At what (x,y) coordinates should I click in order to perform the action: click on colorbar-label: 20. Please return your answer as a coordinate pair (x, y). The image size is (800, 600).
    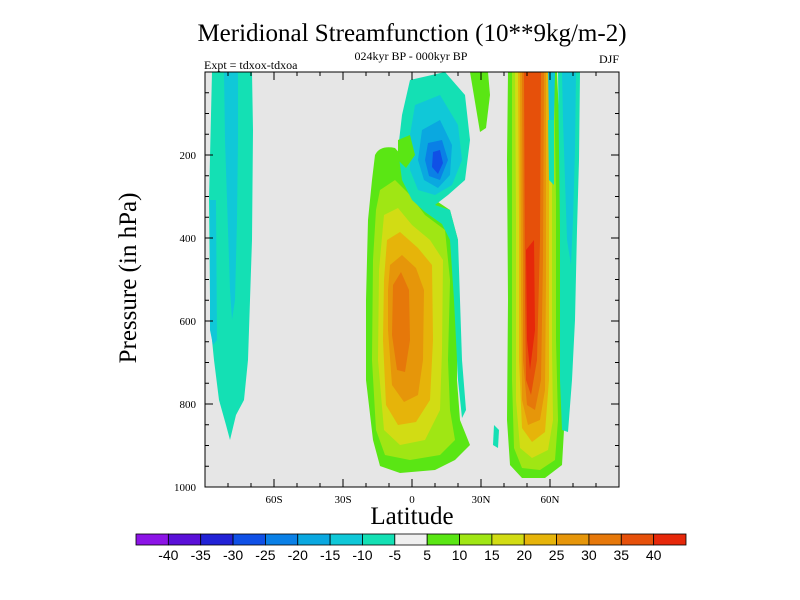
    Looking at the image, I should click on (524, 555).